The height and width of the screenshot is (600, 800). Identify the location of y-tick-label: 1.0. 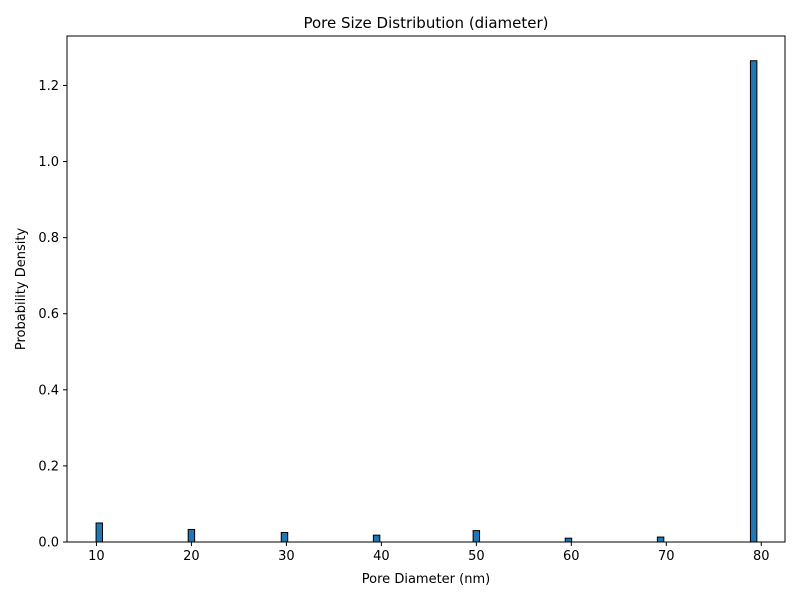
(48, 162).